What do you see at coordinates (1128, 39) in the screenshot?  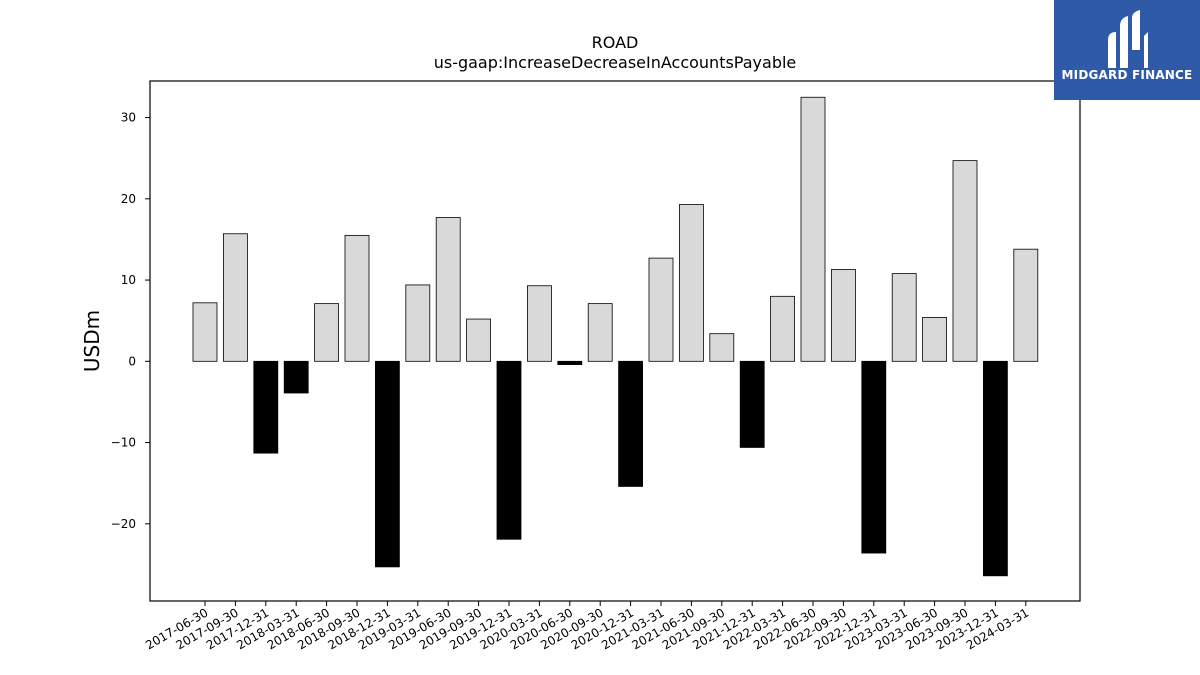 I see `logo-mark-icon` at bounding box center [1128, 39].